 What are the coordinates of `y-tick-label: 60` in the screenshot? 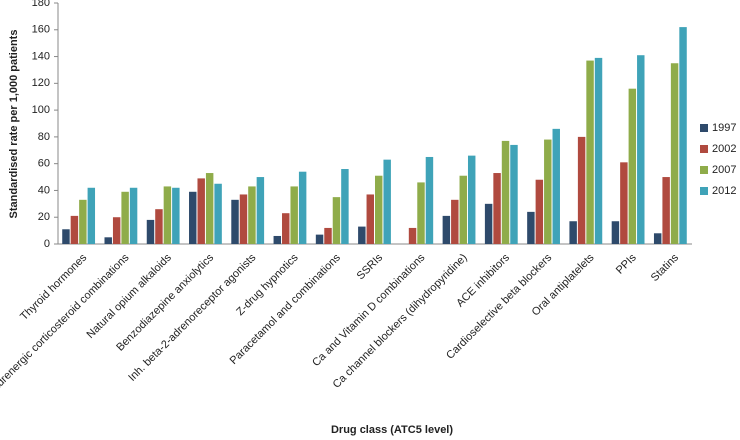 It's located at (44, 164).